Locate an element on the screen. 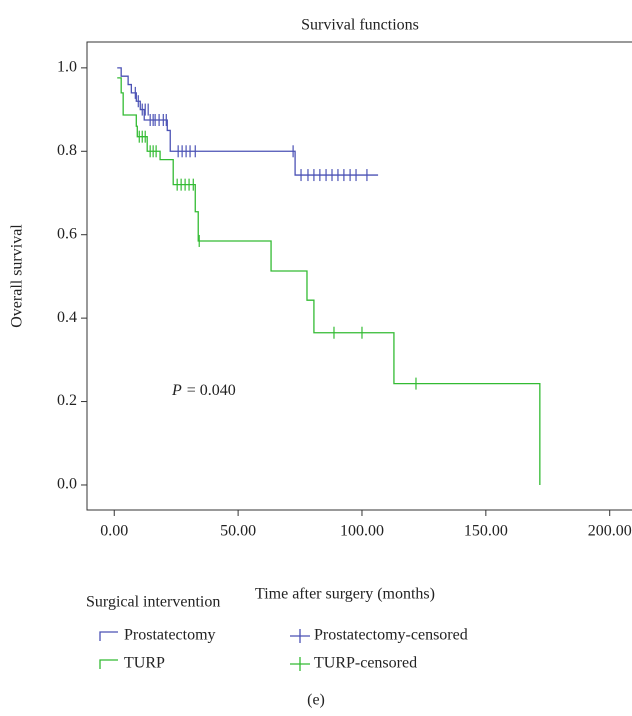 The height and width of the screenshot is (716, 632). legend-label: Prostatectomy-censored is located at coordinates (391, 635).